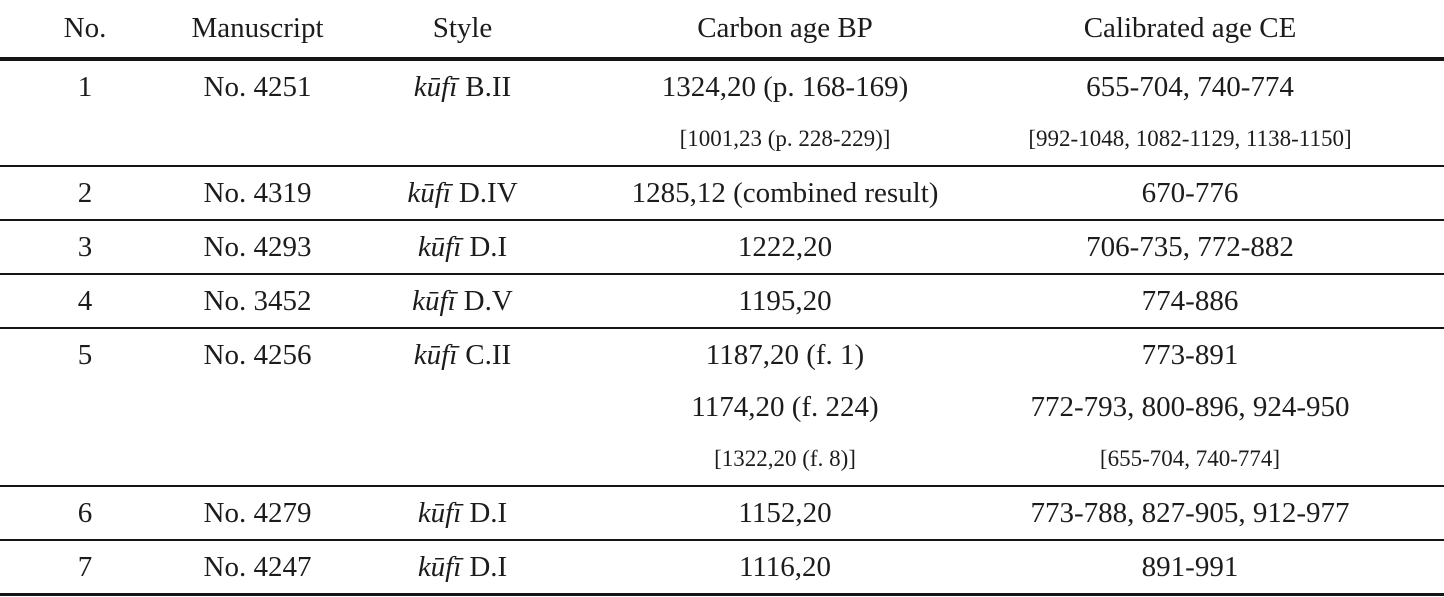  Describe the element at coordinates (462, 355) in the screenshot. I see `style-designation: kūfī C.II` at that location.